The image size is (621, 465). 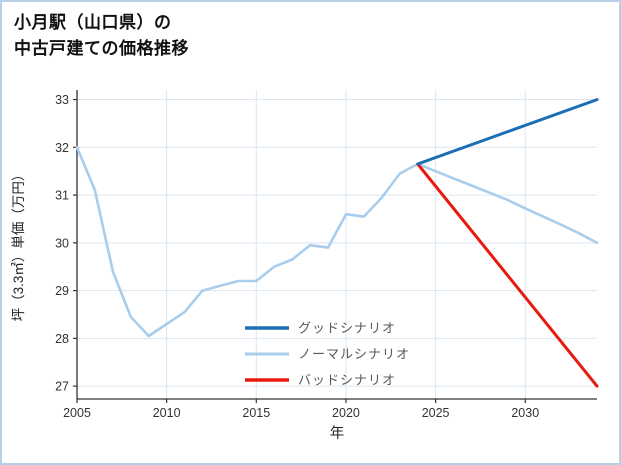 What do you see at coordinates (507, 275) in the screenshot?
I see `series-line-バッドシナリオ` at bounding box center [507, 275].